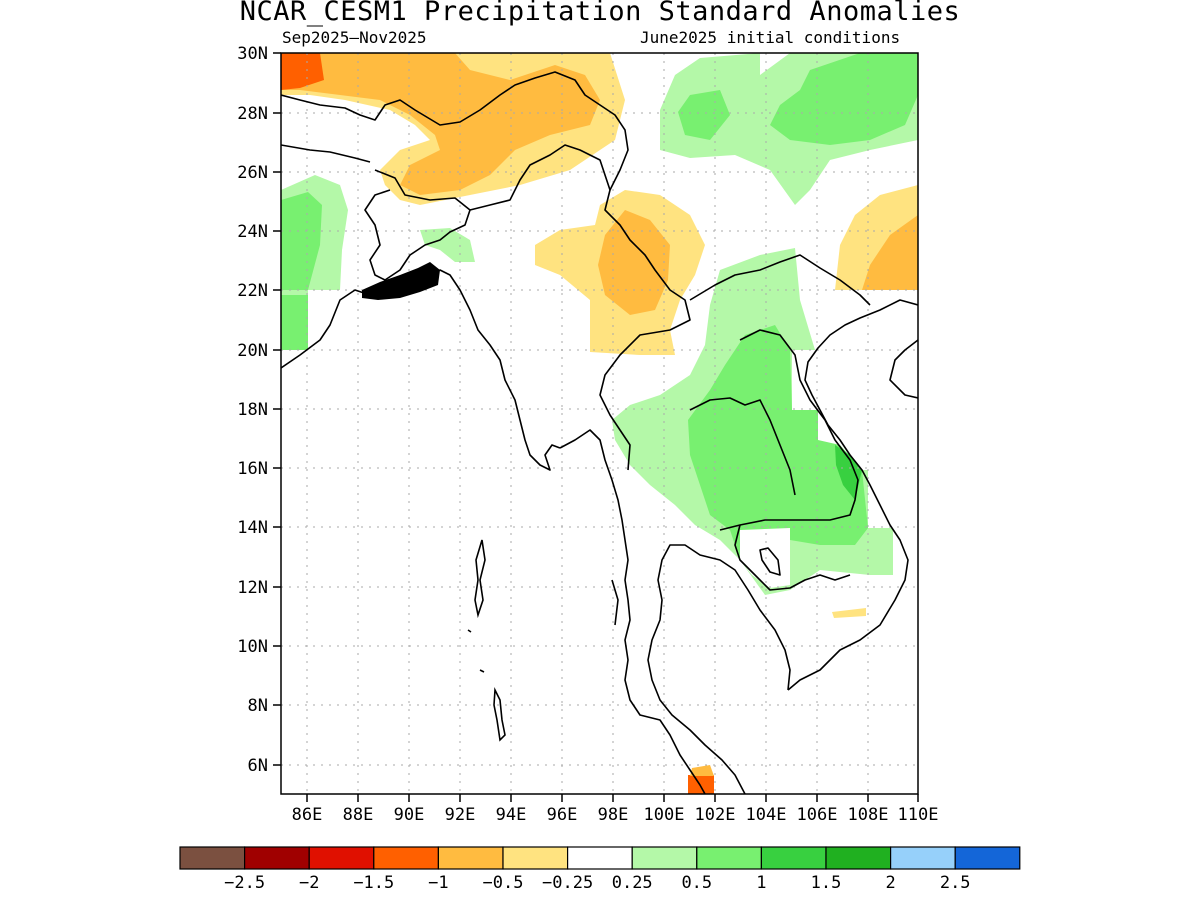  What do you see at coordinates (696, 883) in the screenshot?
I see `colorbar-label: 0.5` at bounding box center [696, 883].